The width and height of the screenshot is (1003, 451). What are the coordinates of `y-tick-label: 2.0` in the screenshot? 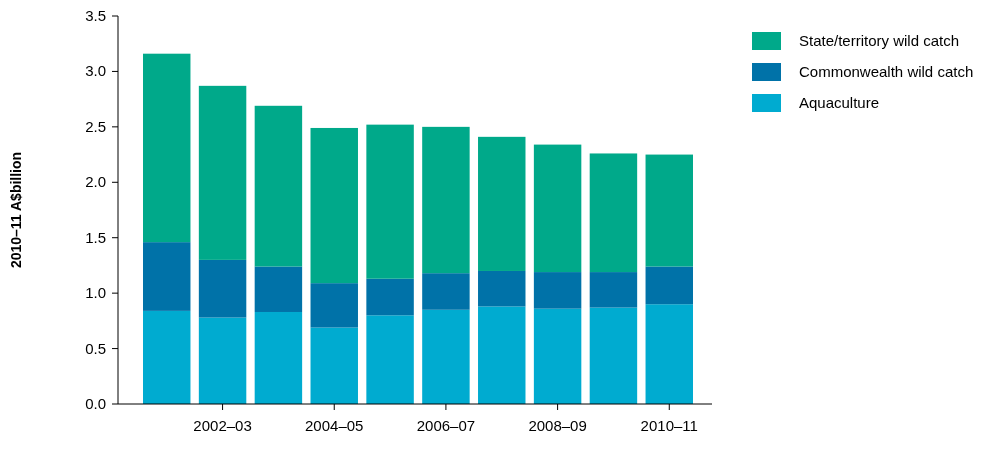 It's located at (95, 182).